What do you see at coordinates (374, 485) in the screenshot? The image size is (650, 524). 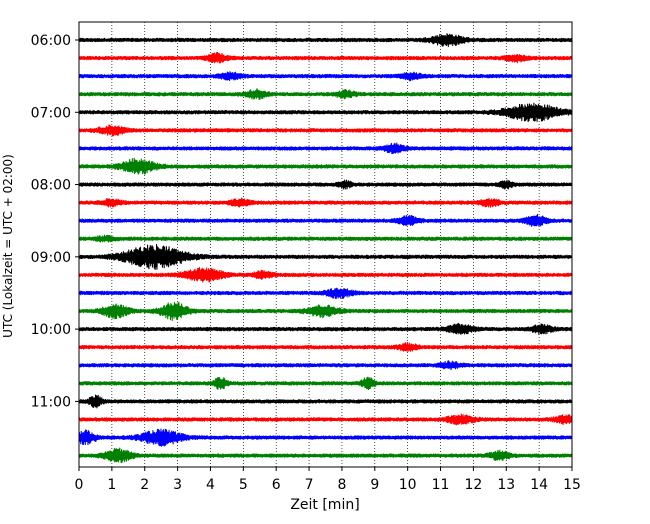 I see `x-tick-label: 9` at bounding box center [374, 485].